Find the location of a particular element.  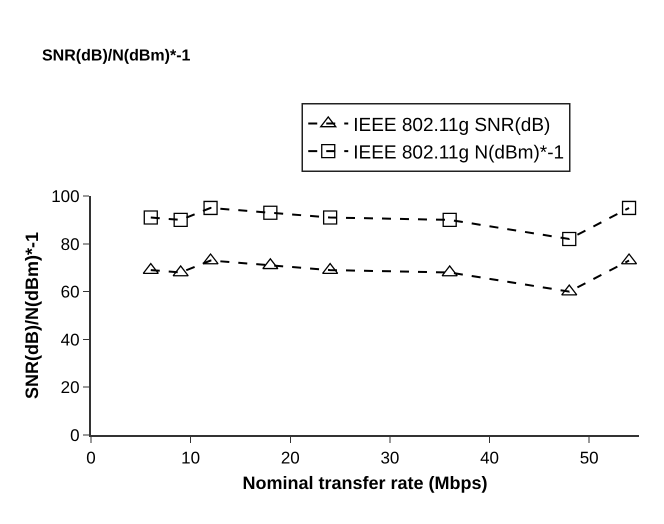

y-tick-label: 100 is located at coordinates (65, 196).